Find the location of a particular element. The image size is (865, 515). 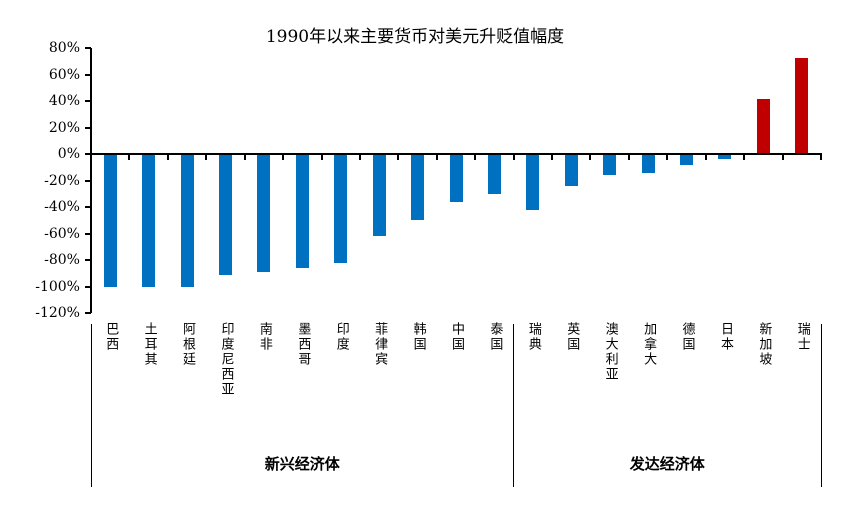

y-axis-tick-label: -40% is located at coordinates (62, 207).